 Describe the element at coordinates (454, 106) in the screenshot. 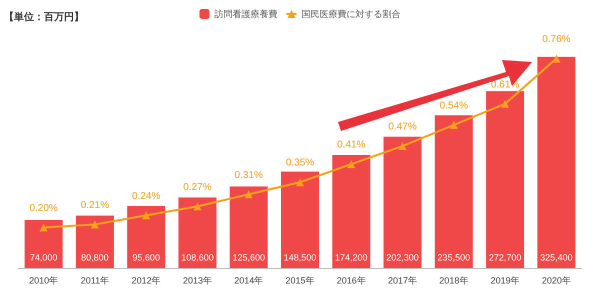

I see `data-label: 0.54%` at that location.